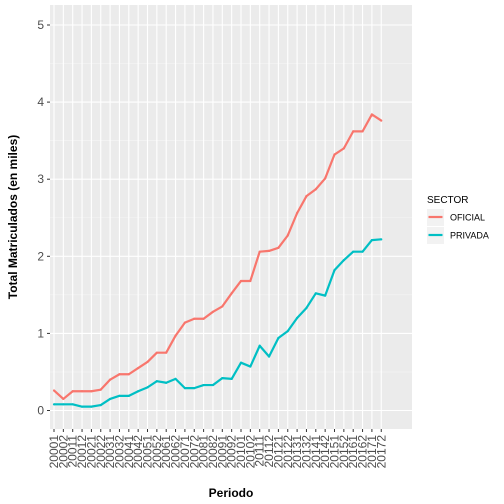 The width and height of the screenshot is (504, 504). Describe the element at coordinates (119, 452) in the screenshot. I see `x-tick-label: 20032` at that location.